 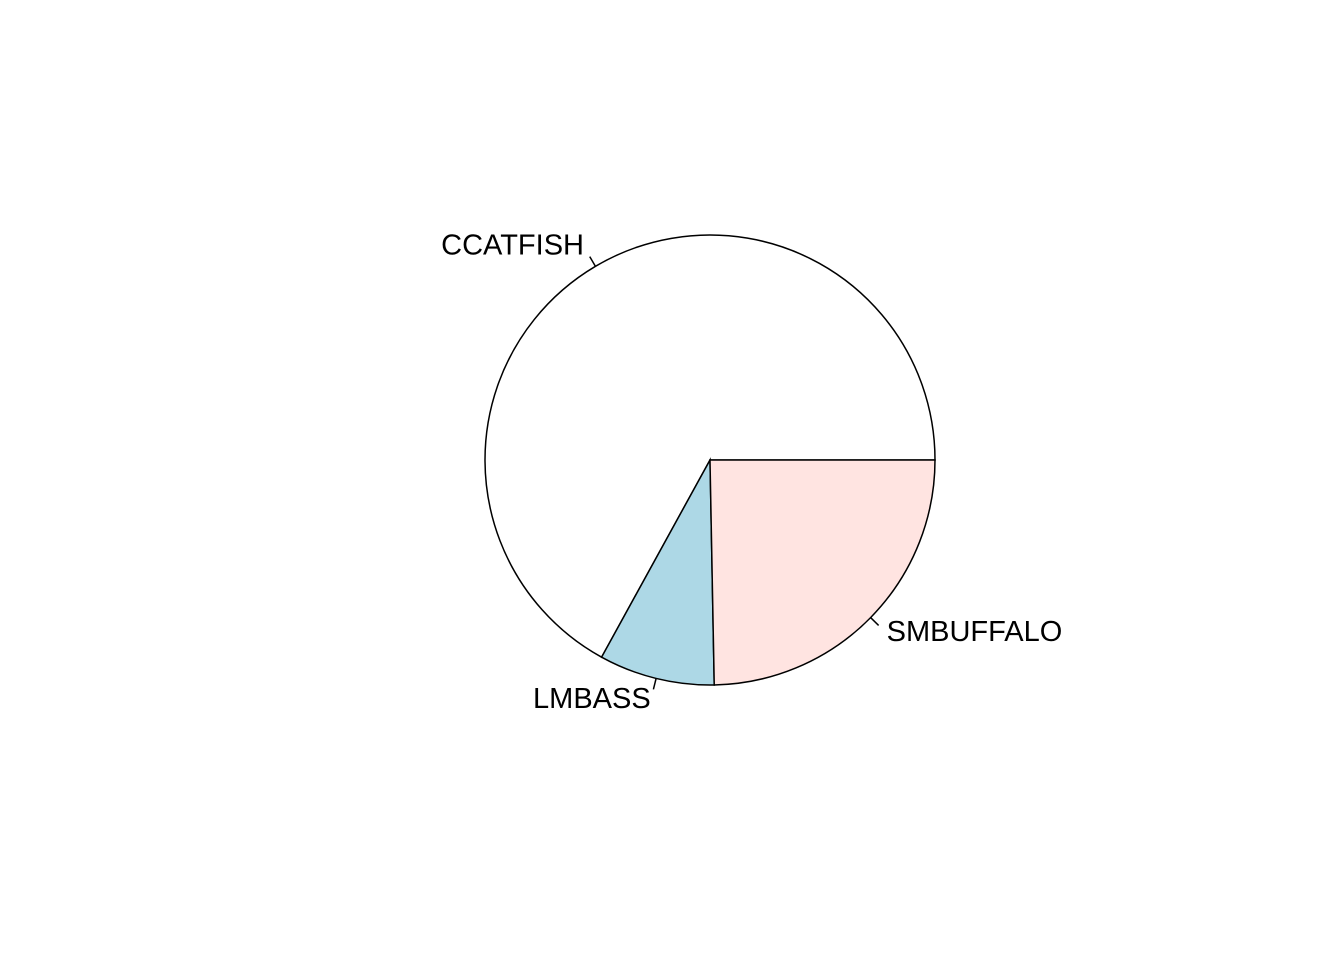 I want to click on pie-slice-smbuffalo, so click(x=822, y=572).